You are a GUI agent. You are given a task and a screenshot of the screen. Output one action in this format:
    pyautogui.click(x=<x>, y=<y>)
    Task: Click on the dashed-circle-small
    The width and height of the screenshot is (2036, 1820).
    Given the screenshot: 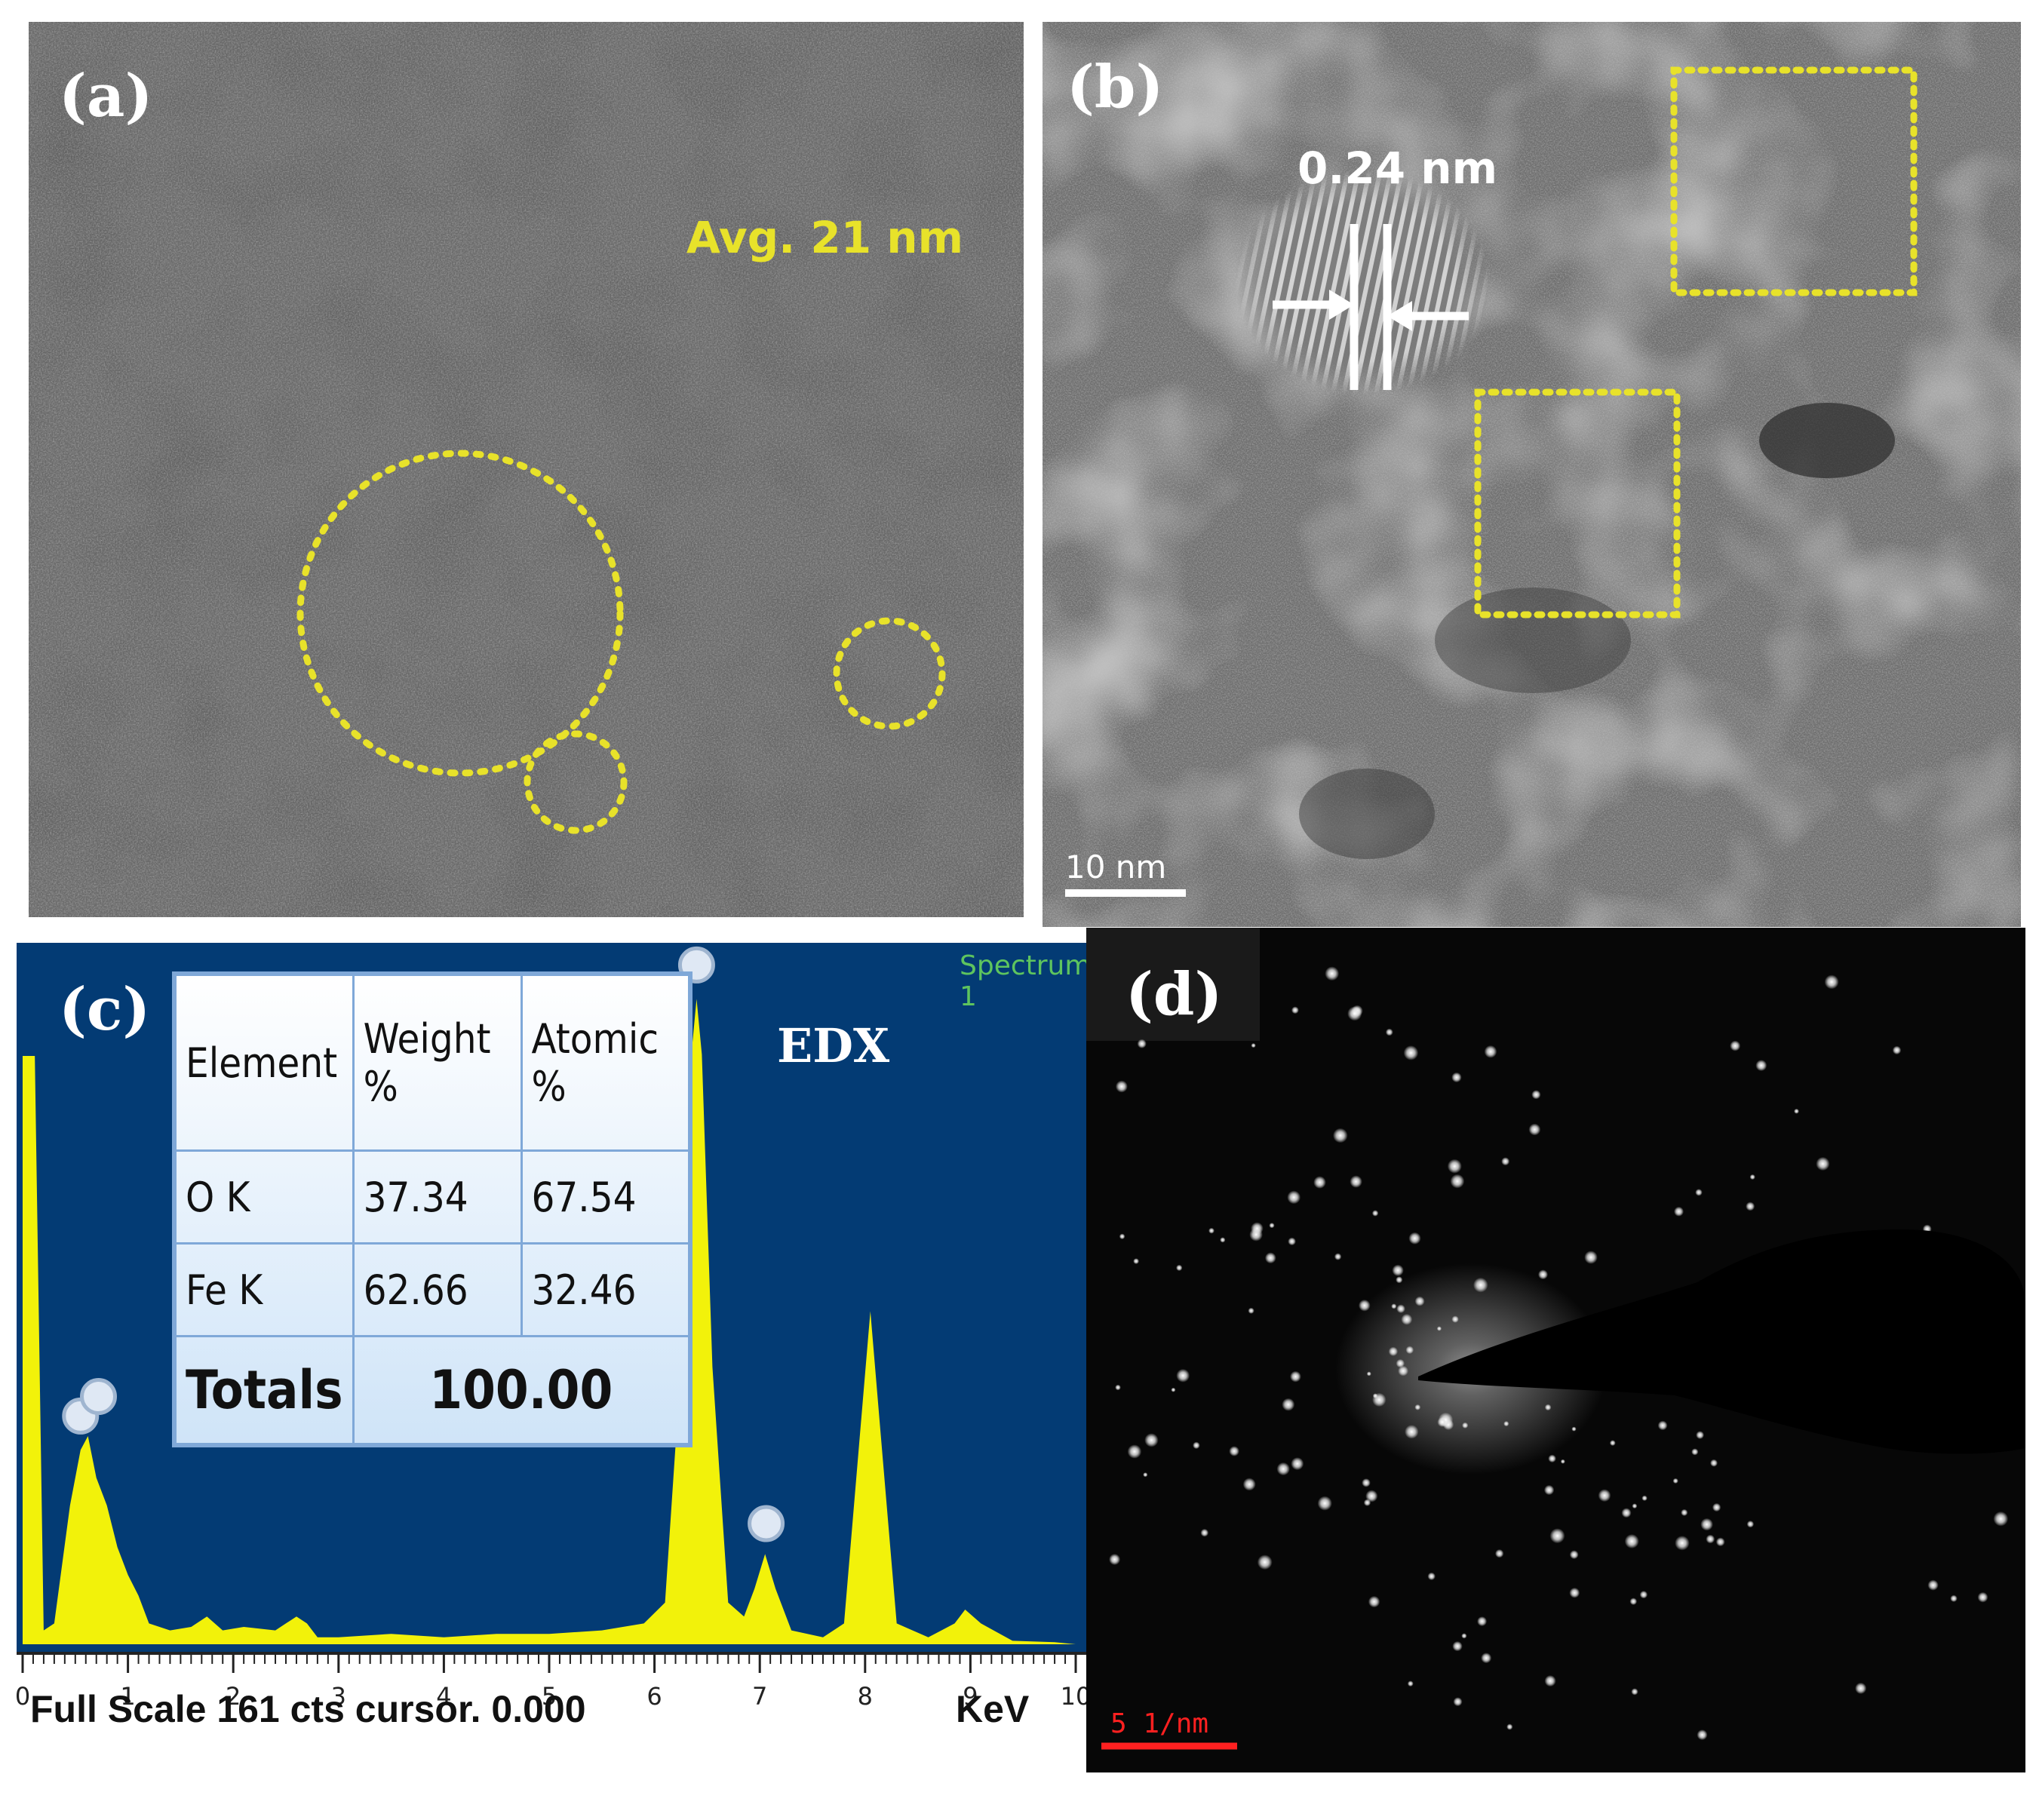 What is the action you would take?
    pyautogui.click(x=576, y=782)
    